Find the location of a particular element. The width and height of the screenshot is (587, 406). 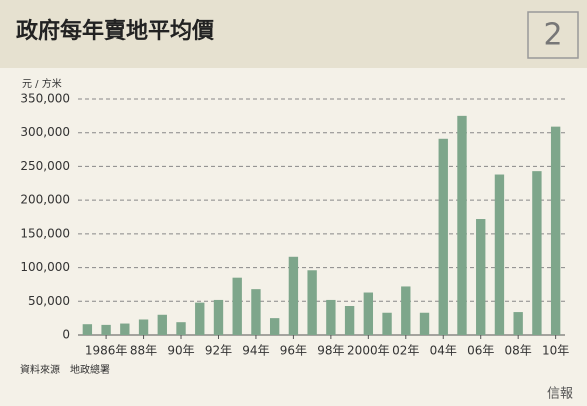

source: 資料來源 地政總署 is located at coordinates (65, 369).